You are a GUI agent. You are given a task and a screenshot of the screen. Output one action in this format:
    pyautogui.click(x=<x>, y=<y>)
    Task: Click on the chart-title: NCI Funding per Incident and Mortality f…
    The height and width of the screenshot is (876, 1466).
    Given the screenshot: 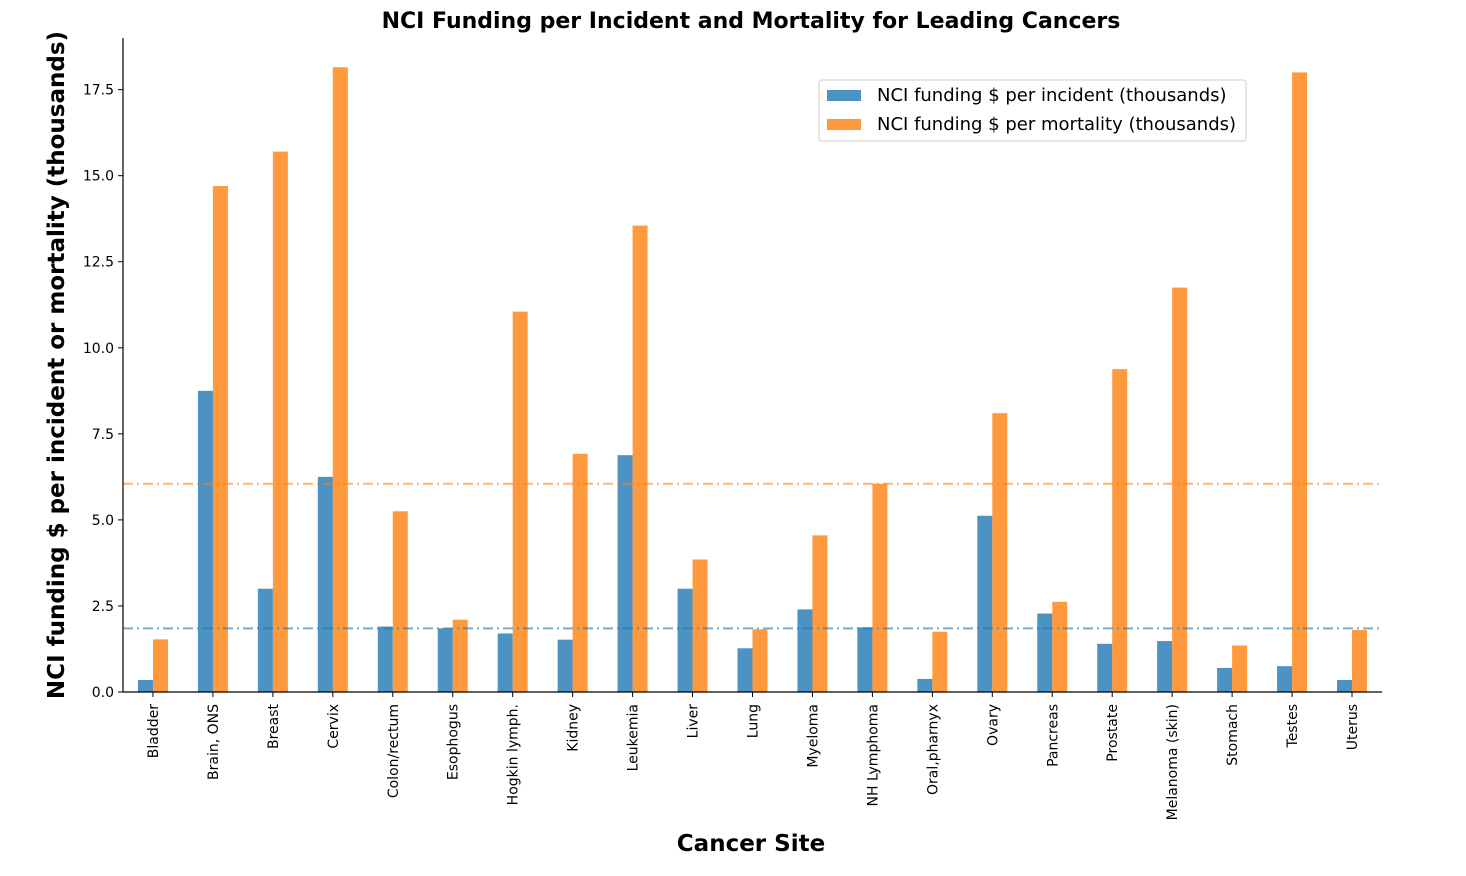 What is the action you would take?
    pyautogui.click(x=751, y=21)
    